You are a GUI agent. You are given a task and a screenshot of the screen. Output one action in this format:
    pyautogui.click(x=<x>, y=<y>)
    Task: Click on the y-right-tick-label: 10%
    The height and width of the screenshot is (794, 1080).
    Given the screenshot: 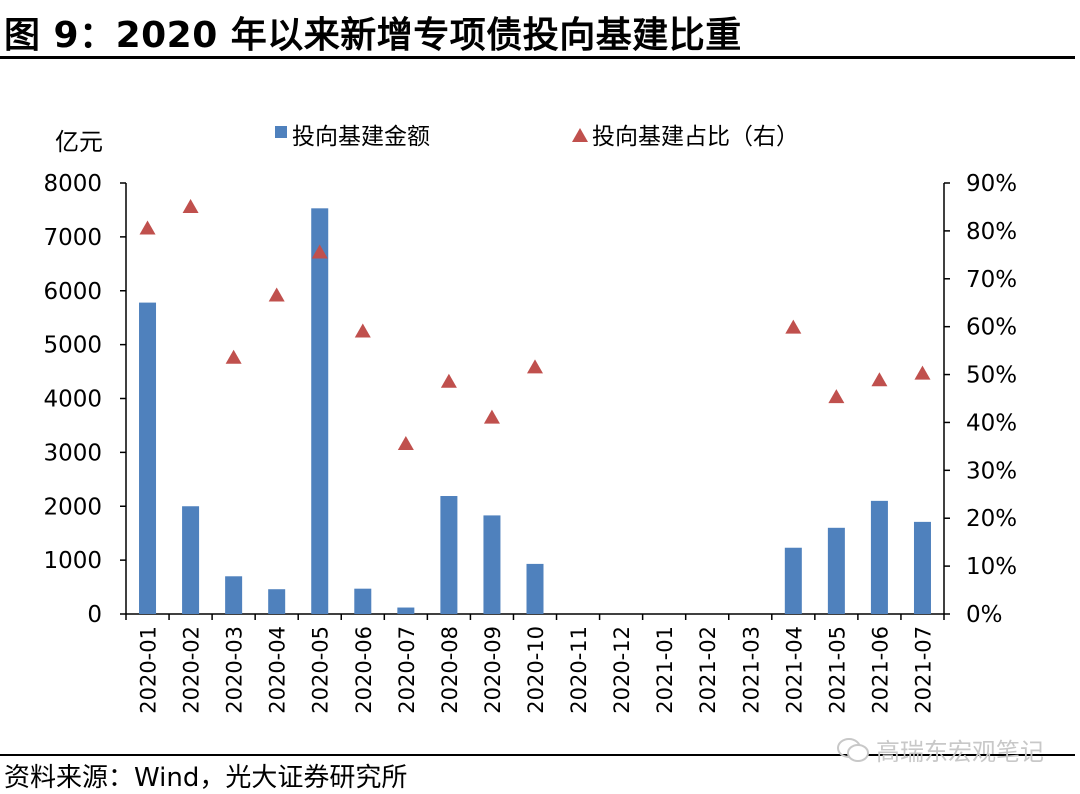 What is the action you would take?
    pyautogui.click(x=991, y=567)
    